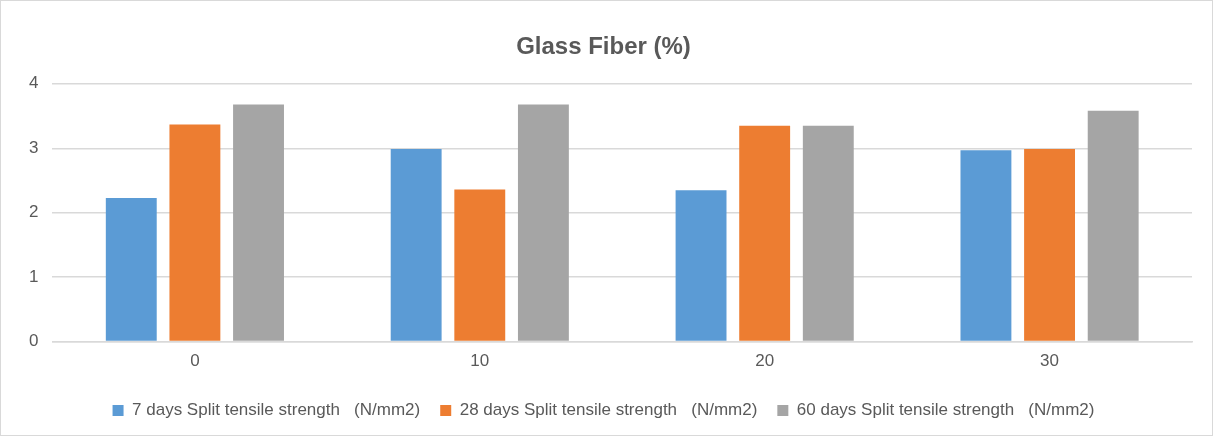 The image size is (1213, 436). What do you see at coordinates (33, 276) in the screenshot?
I see `y-tick-label: 1` at bounding box center [33, 276].